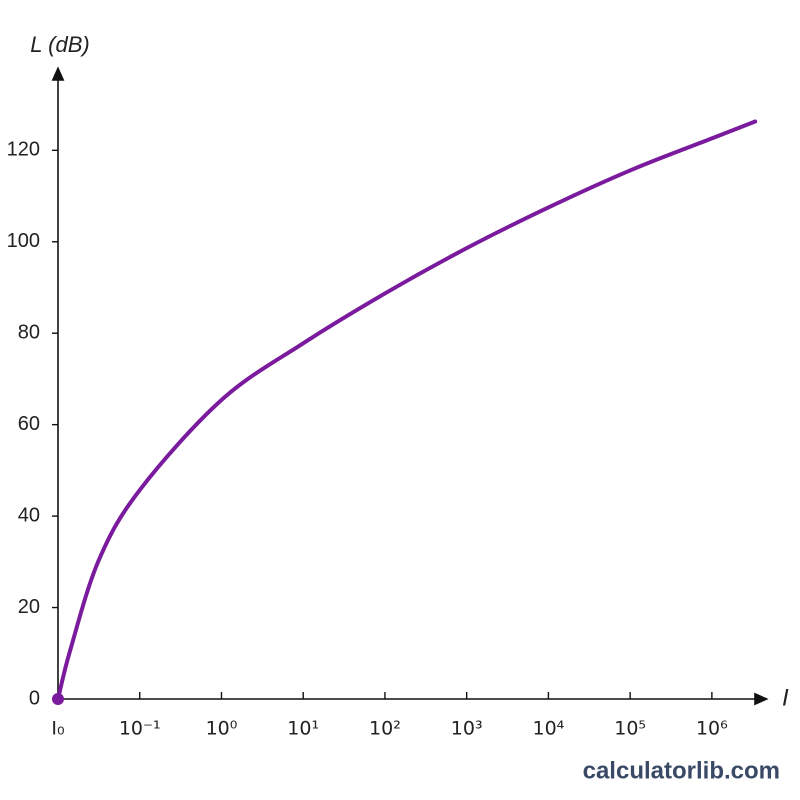 The height and width of the screenshot is (800, 800). What do you see at coordinates (140, 729) in the screenshot?
I see `x-tick-label: 10⁻¹` at bounding box center [140, 729].